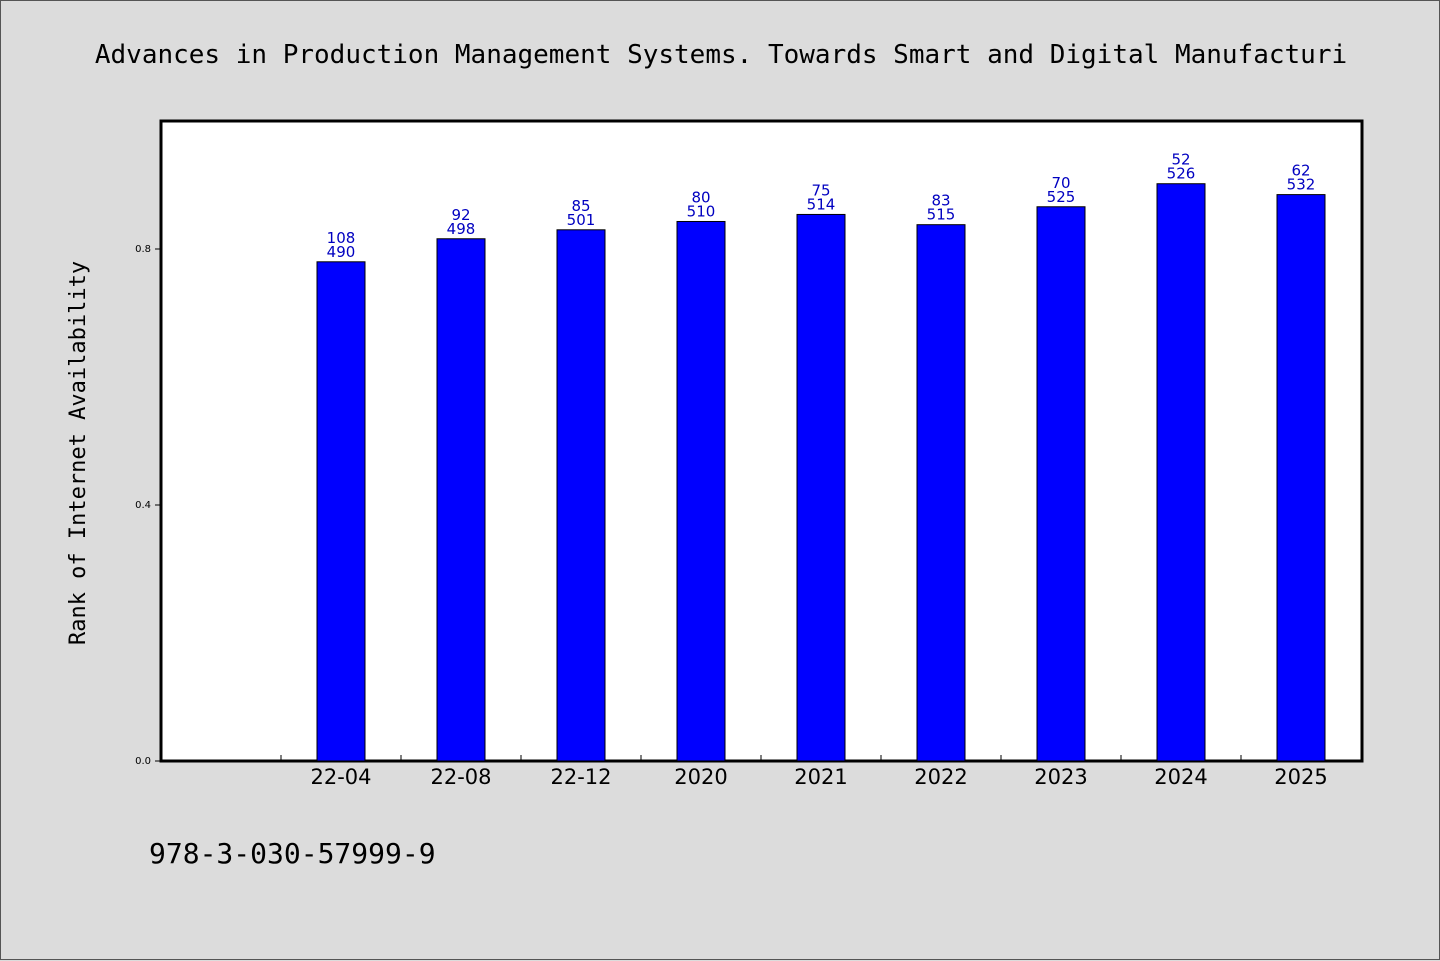 The height and width of the screenshot is (961, 1440). Describe the element at coordinates (580, 777) in the screenshot. I see `x-tick-label: 22-12` at that location.